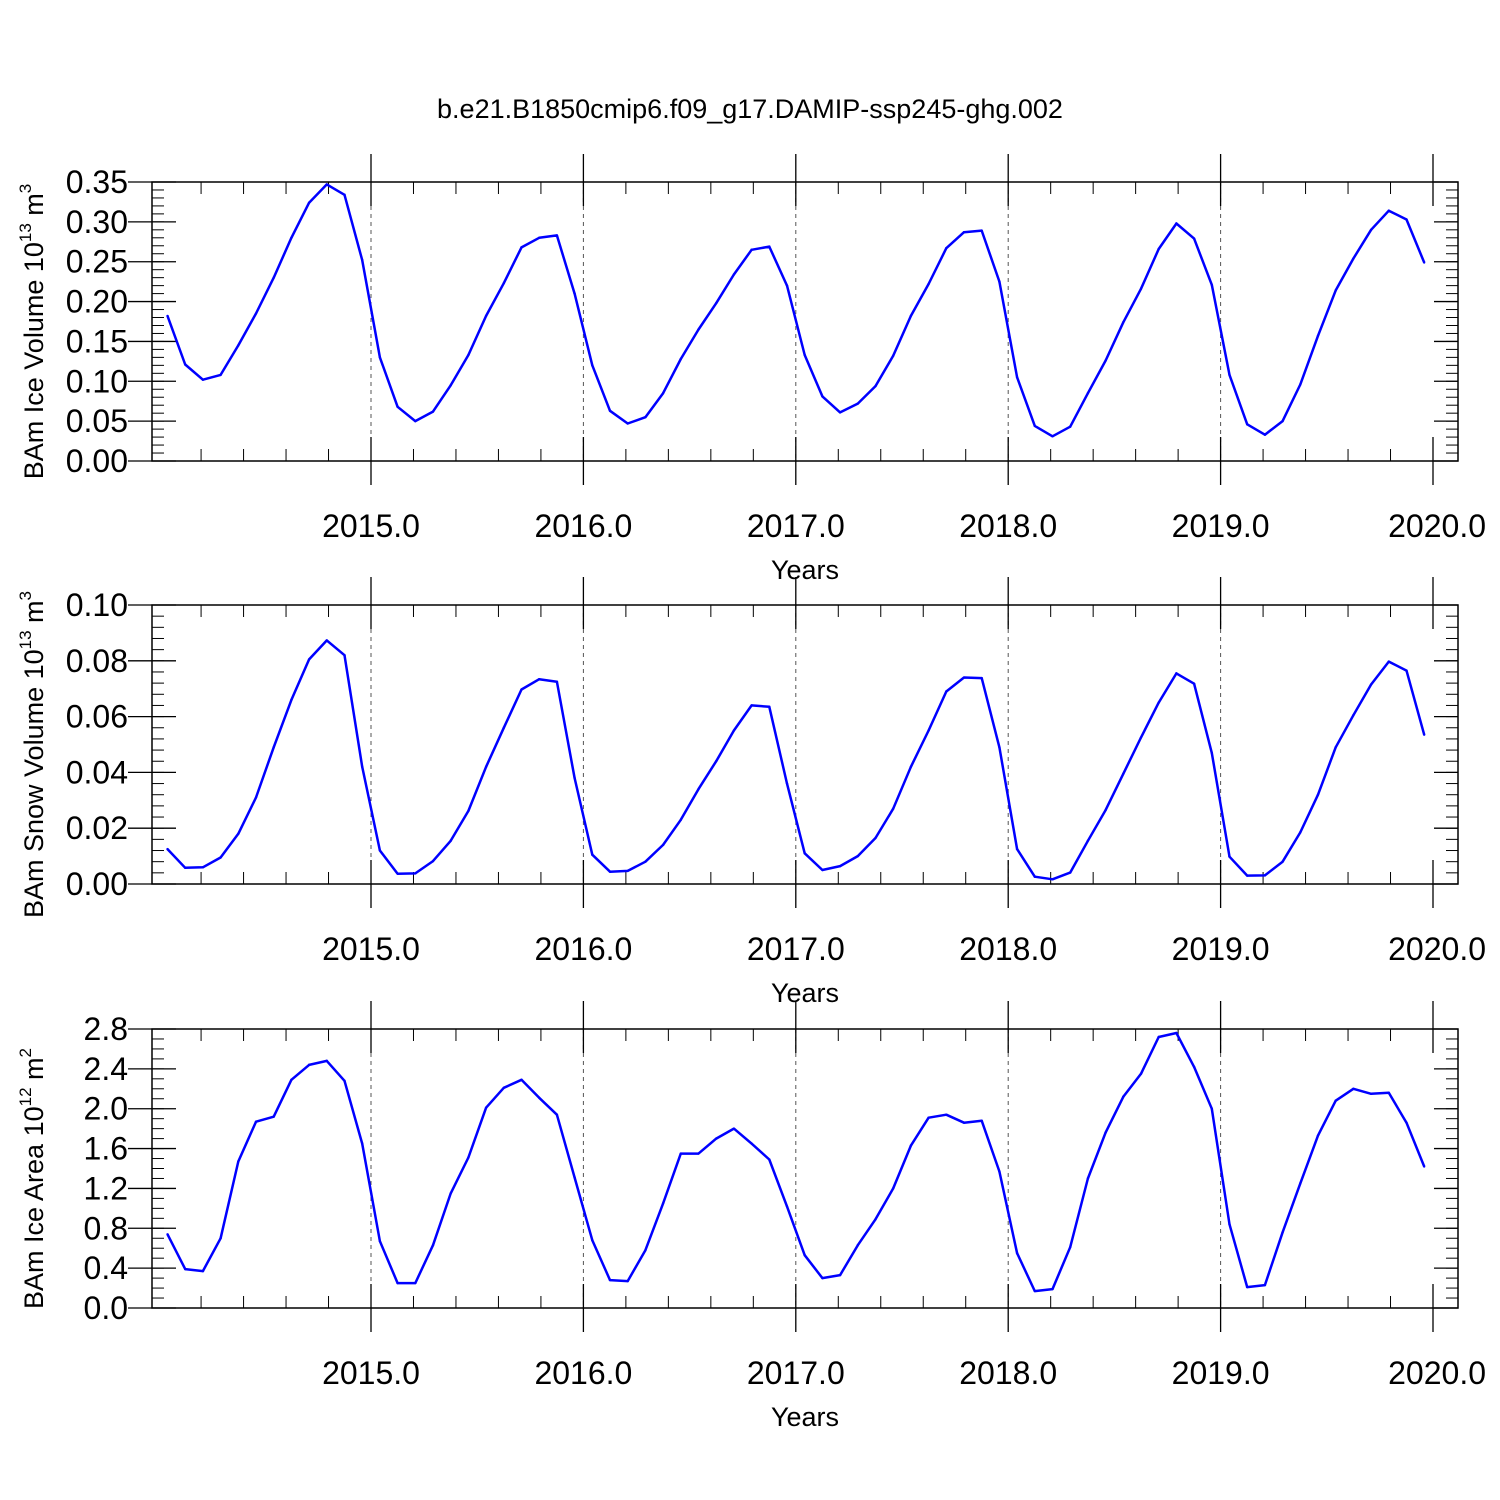  What do you see at coordinates (34, 1207) in the screenshot?
I see `y-axis-label-main: BAm Ice Area 10` at bounding box center [34, 1207].